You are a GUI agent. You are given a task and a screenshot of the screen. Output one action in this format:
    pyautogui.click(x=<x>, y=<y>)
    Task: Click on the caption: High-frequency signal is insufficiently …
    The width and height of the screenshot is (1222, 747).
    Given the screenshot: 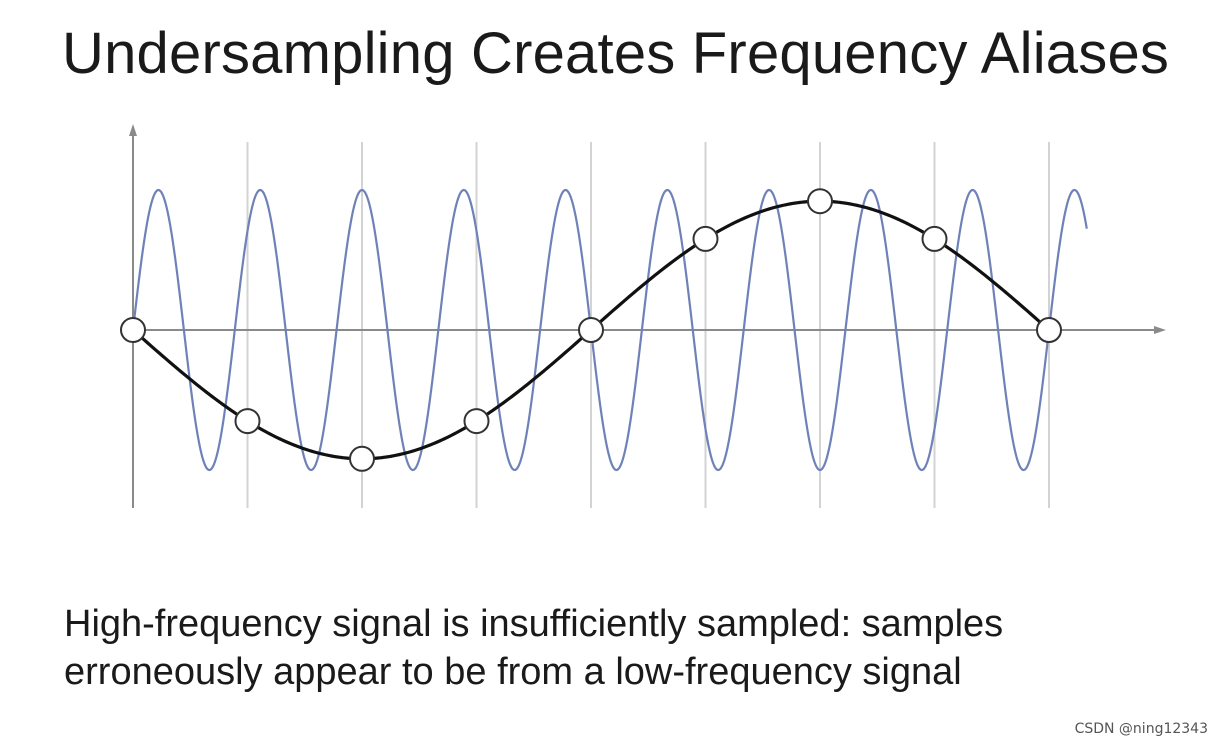 What is the action you would take?
    pyautogui.click(x=614, y=648)
    